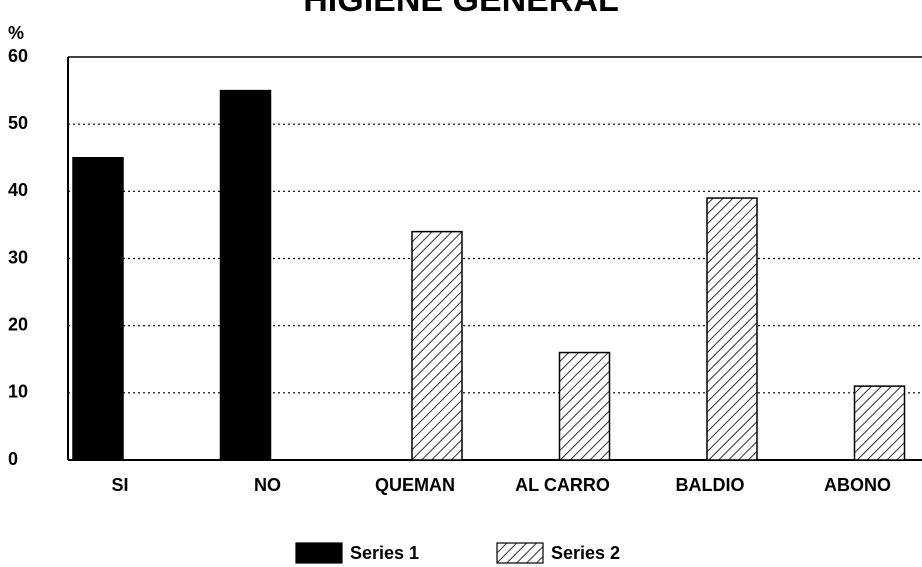 This screenshot has width=922, height=567. What do you see at coordinates (710, 485) in the screenshot?
I see `x-tick-label: BALDIO` at bounding box center [710, 485].